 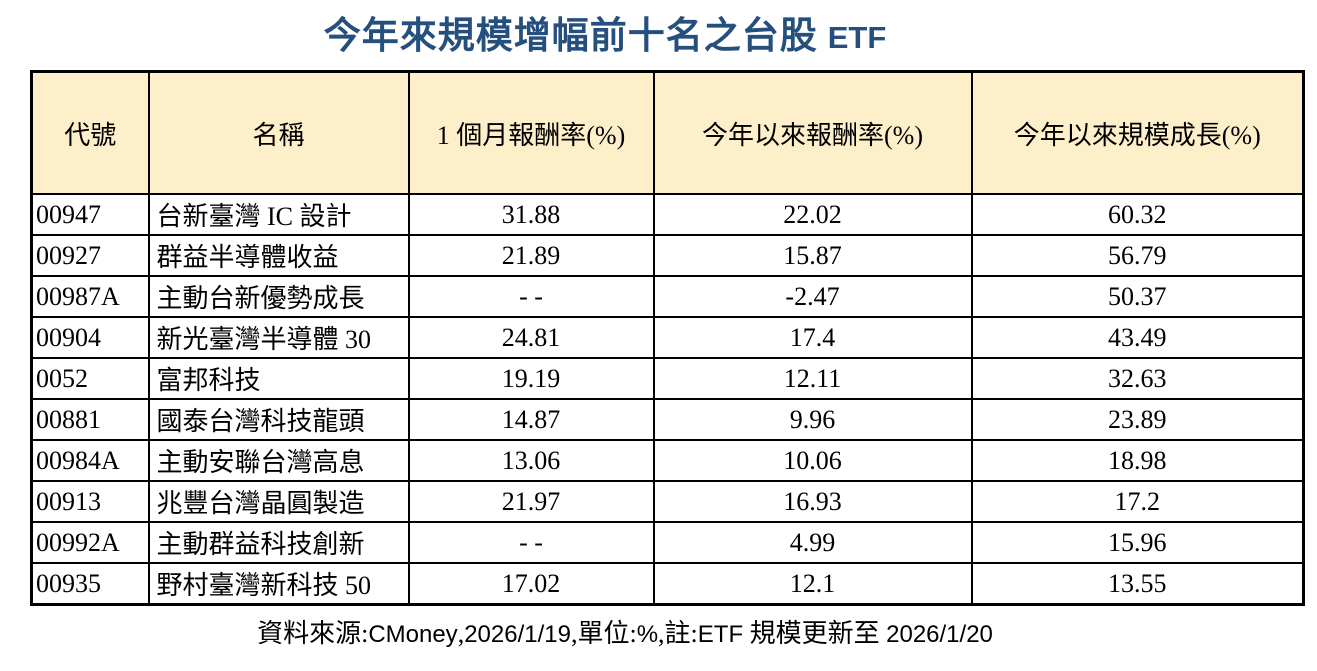 What do you see at coordinates (531, 501) in the screenshot?
I see `return-1m-cell: 21.97` at bounding box center [531, 501].